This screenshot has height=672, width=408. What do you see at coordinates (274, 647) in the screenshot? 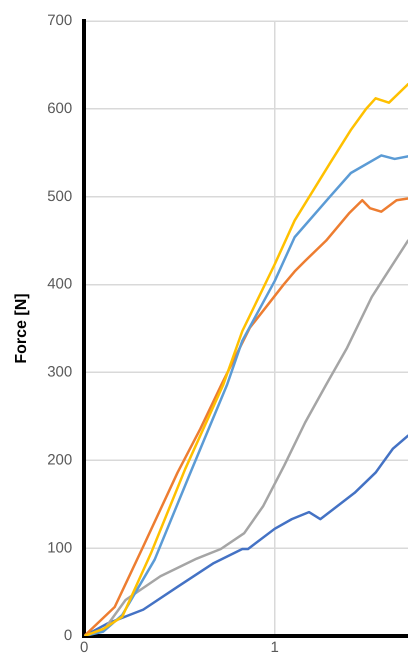
I see `x-tick-label: 1` at bounding box center [274, 647].